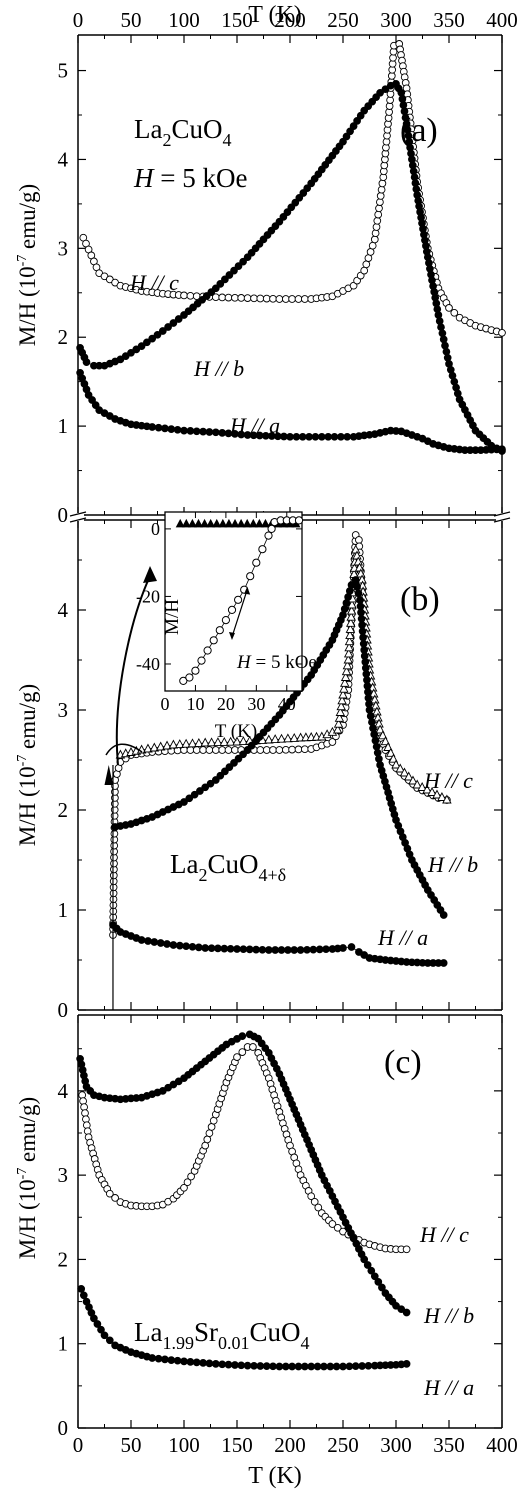 The height and width of the screenshot is (1493, 522). What do you see at coordinates (63, 1091) in the screenshot?
I see `y-tick-label-c: 4` at bounding box center [63, 1091].